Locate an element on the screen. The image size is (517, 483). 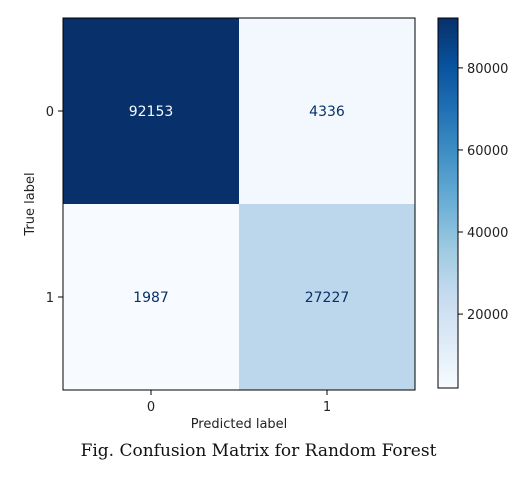
y-tick-label: 0 is located at coordinates (50, 112).